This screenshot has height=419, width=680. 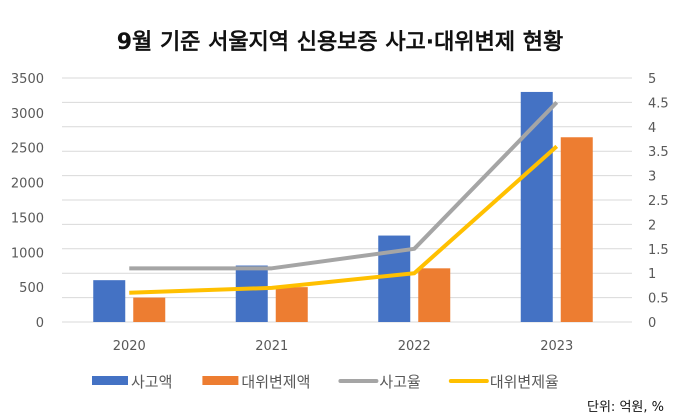 What do you see at coordinates (271, 346) in the screenshot?
I see `x-tick-label: 2021` at bounding box center [271, 346].